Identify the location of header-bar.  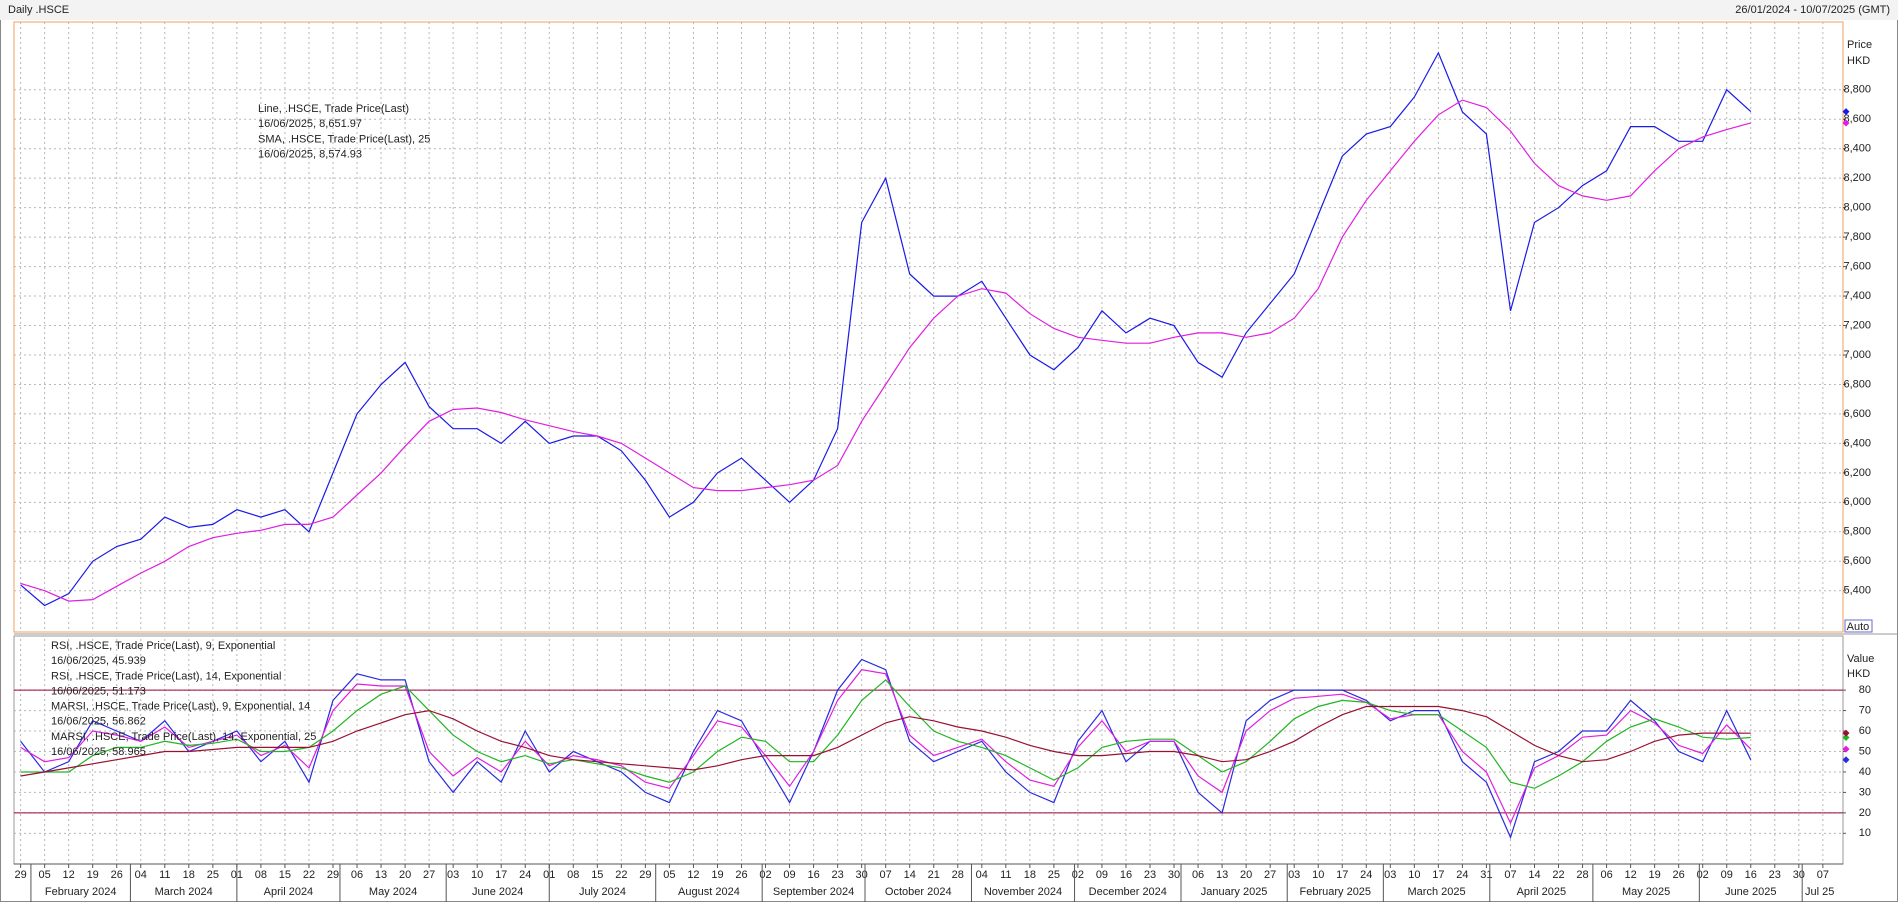
(949, 10).